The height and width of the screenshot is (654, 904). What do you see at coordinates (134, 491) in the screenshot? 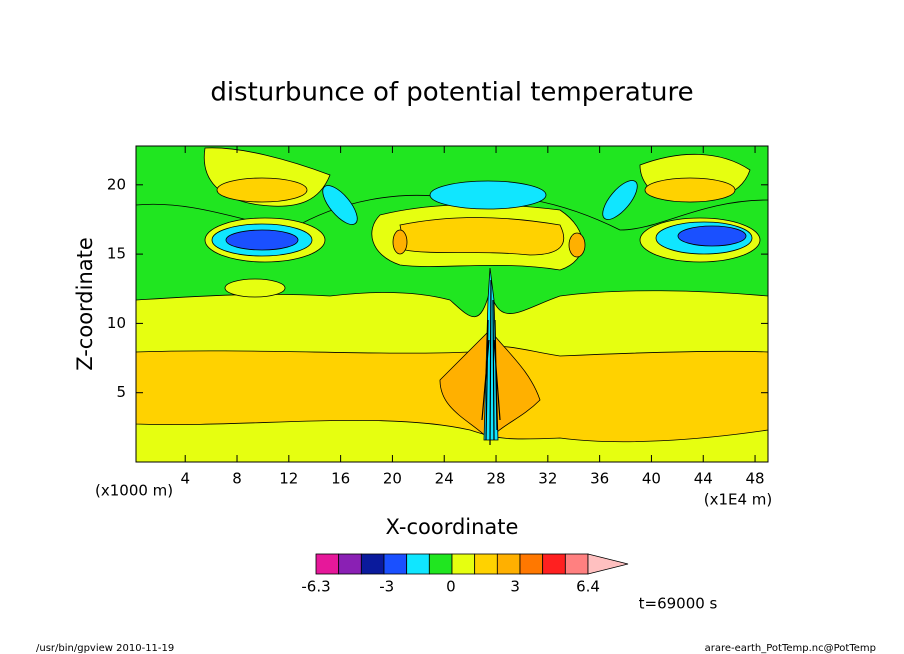
I see `y-unit-note: (x1000 m)` at bounding box center [134, 491].